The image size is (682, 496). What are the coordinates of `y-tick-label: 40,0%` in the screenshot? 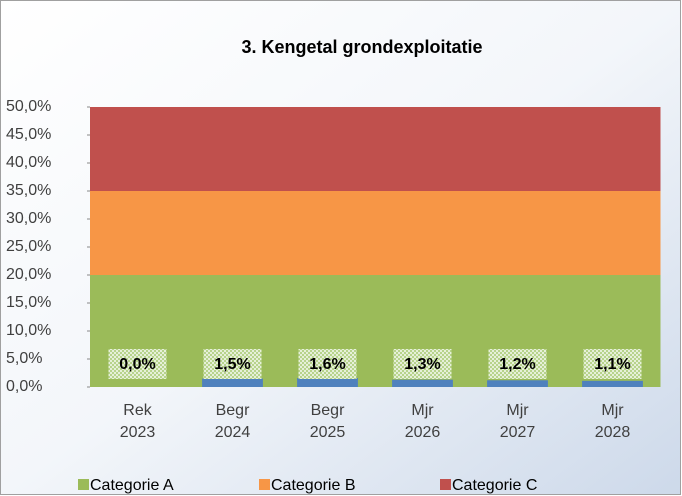 It's located at (28, 162).